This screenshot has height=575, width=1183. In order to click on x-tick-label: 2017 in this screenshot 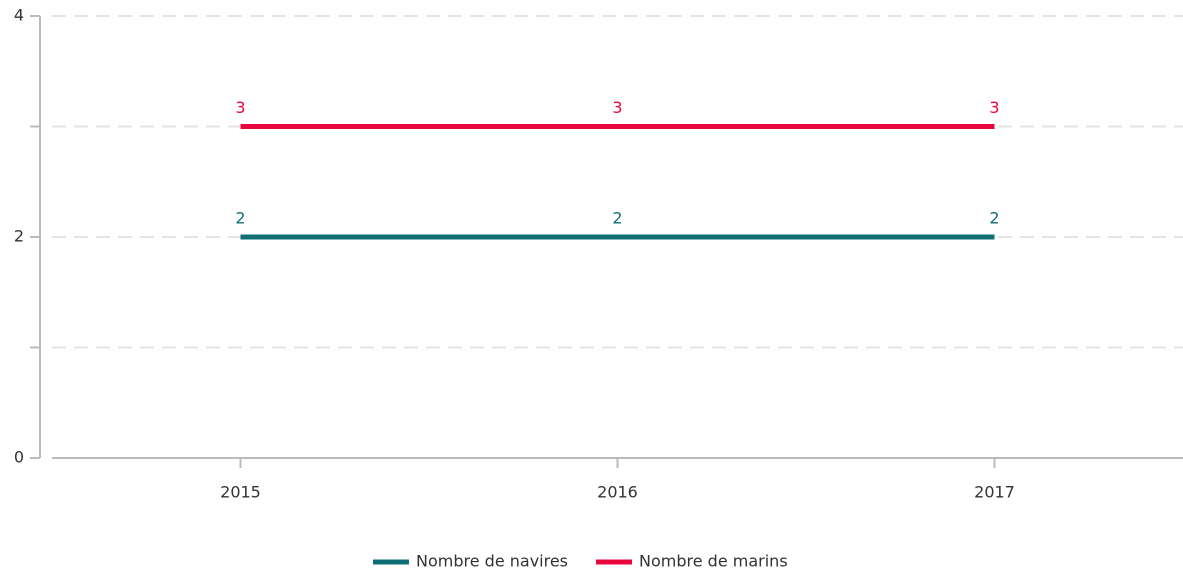, I will do `click(994, 492)`.